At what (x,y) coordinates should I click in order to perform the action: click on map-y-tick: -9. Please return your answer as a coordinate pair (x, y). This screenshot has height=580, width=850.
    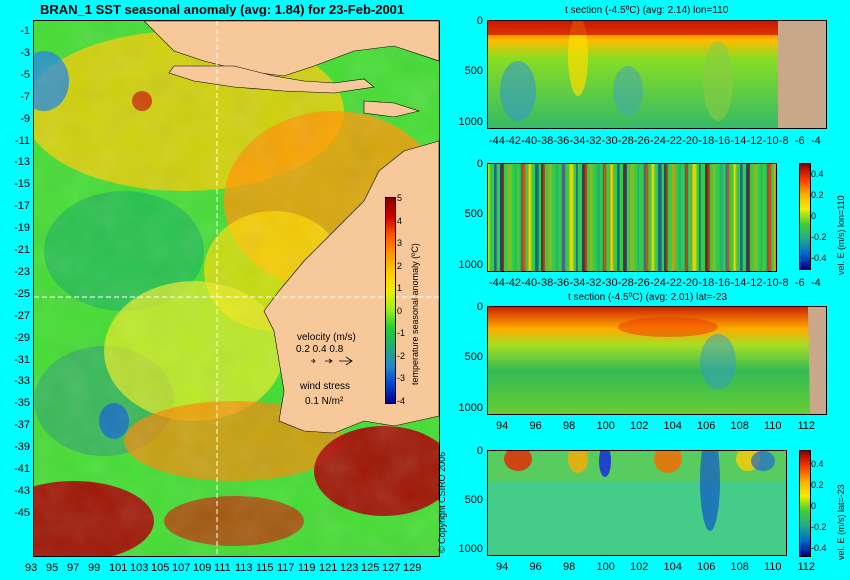
    Looking at the image, I should click on (25, 118).